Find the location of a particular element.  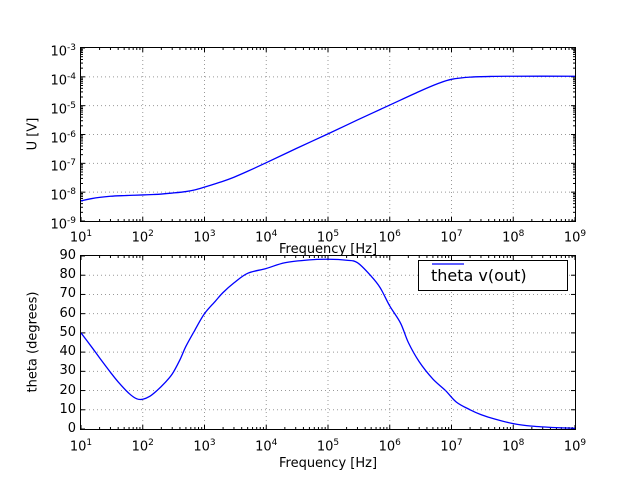

y-tick-label: 10-3 is located at coordinates (63, 51).